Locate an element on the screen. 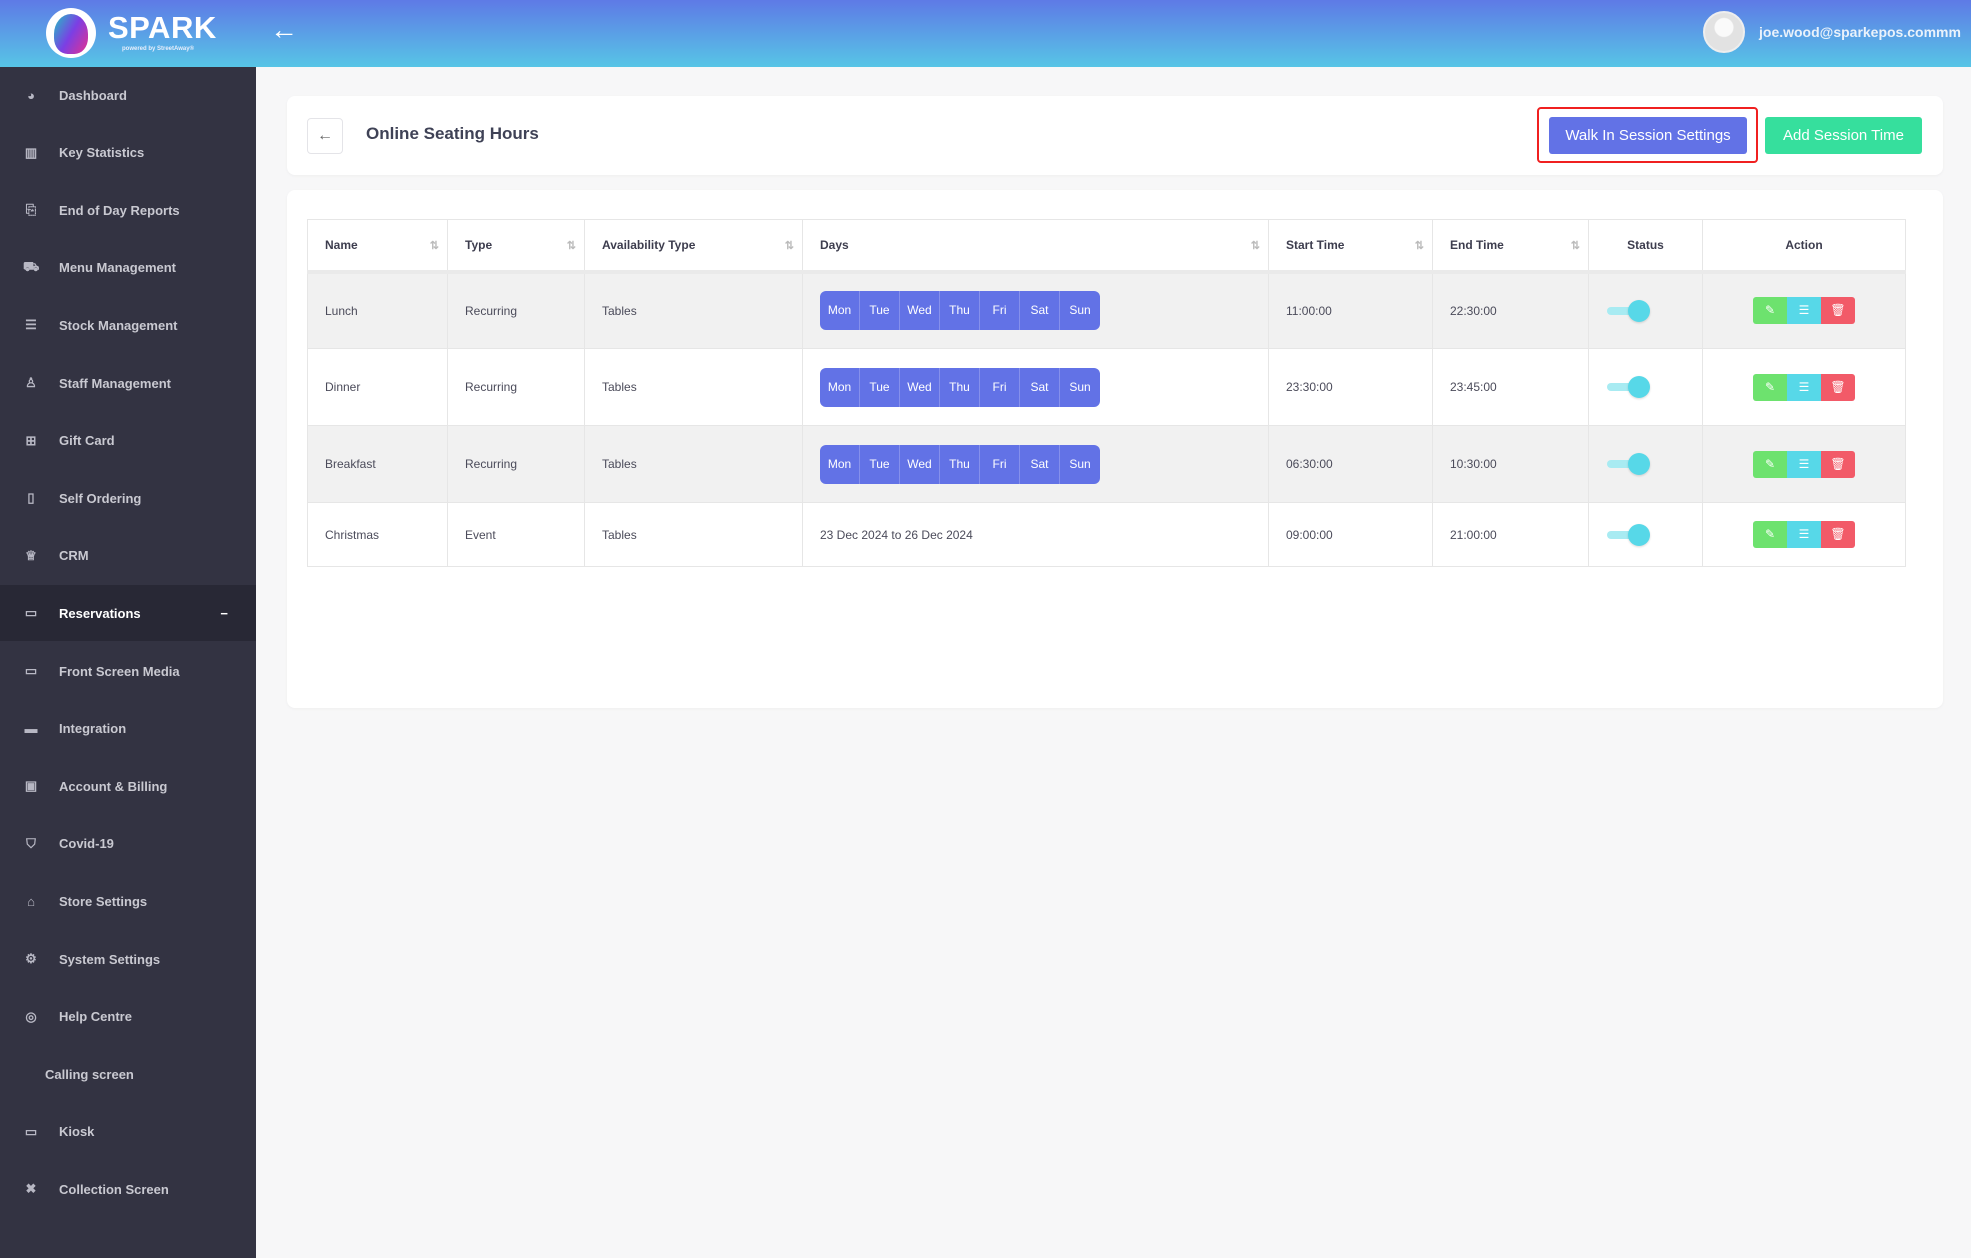 The image size is (1971, 1258). sidebar-item-collection-screen: ✖ Collection Screen is located at coordinates (128, 1189).